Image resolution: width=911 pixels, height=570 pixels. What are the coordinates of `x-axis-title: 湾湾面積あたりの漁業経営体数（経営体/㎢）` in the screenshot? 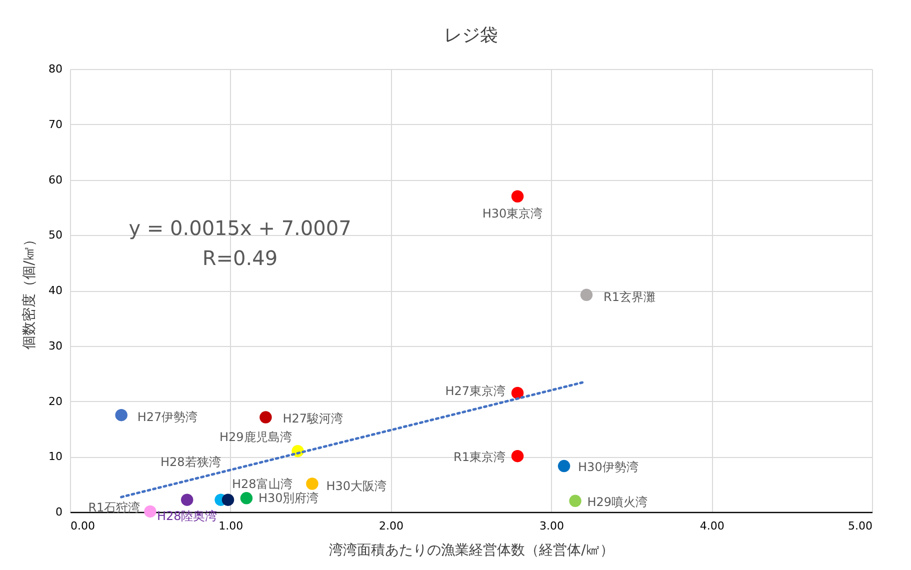 It's located at (471, 550).